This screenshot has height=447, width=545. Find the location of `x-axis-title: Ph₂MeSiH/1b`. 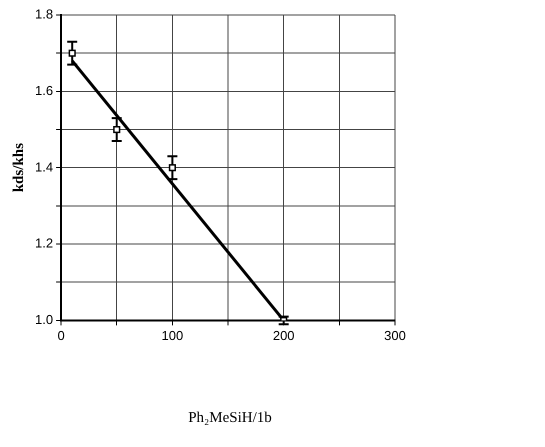

x-axis-title: Ph₂MeSiH/1b is located at coordinates (230, 418).